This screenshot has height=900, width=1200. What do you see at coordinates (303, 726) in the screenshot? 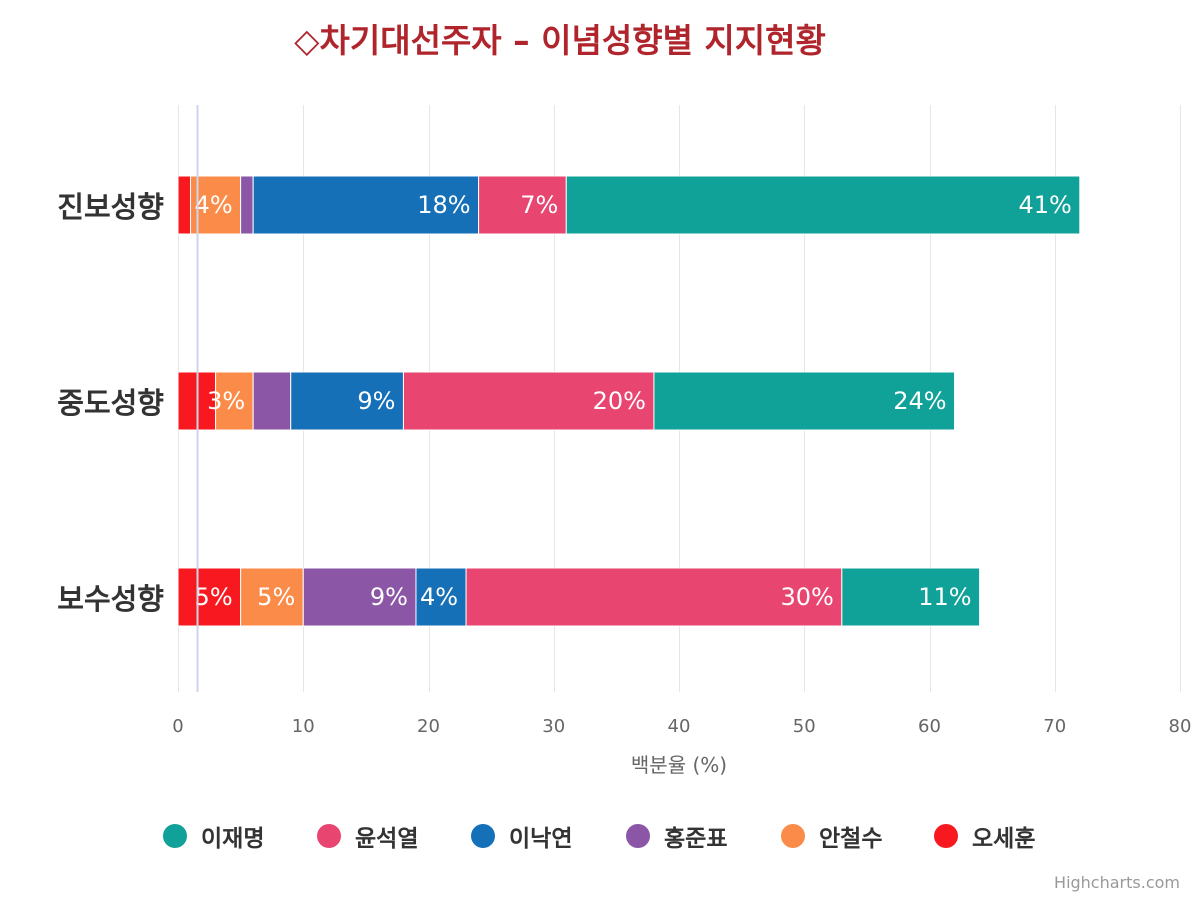
I see `x-tick-label: 10` at bounding box center [303, 726].